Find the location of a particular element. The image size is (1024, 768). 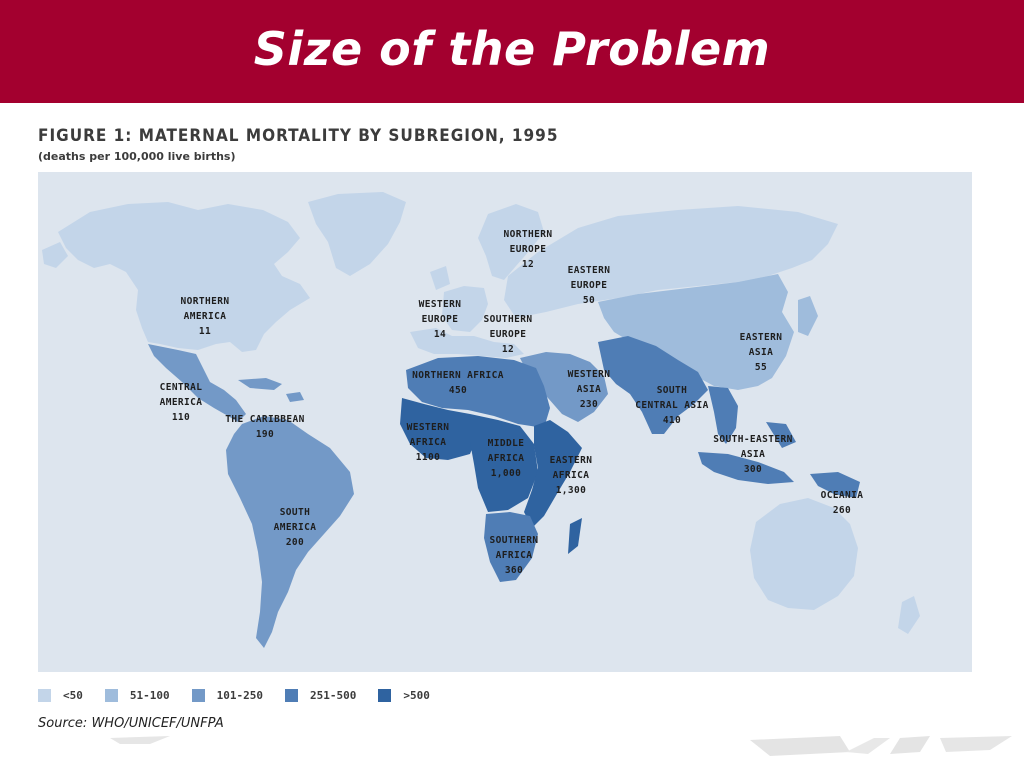

region-label-western-africa: WESTERN AFRICA 1100 is located at coordinates (428, 442).